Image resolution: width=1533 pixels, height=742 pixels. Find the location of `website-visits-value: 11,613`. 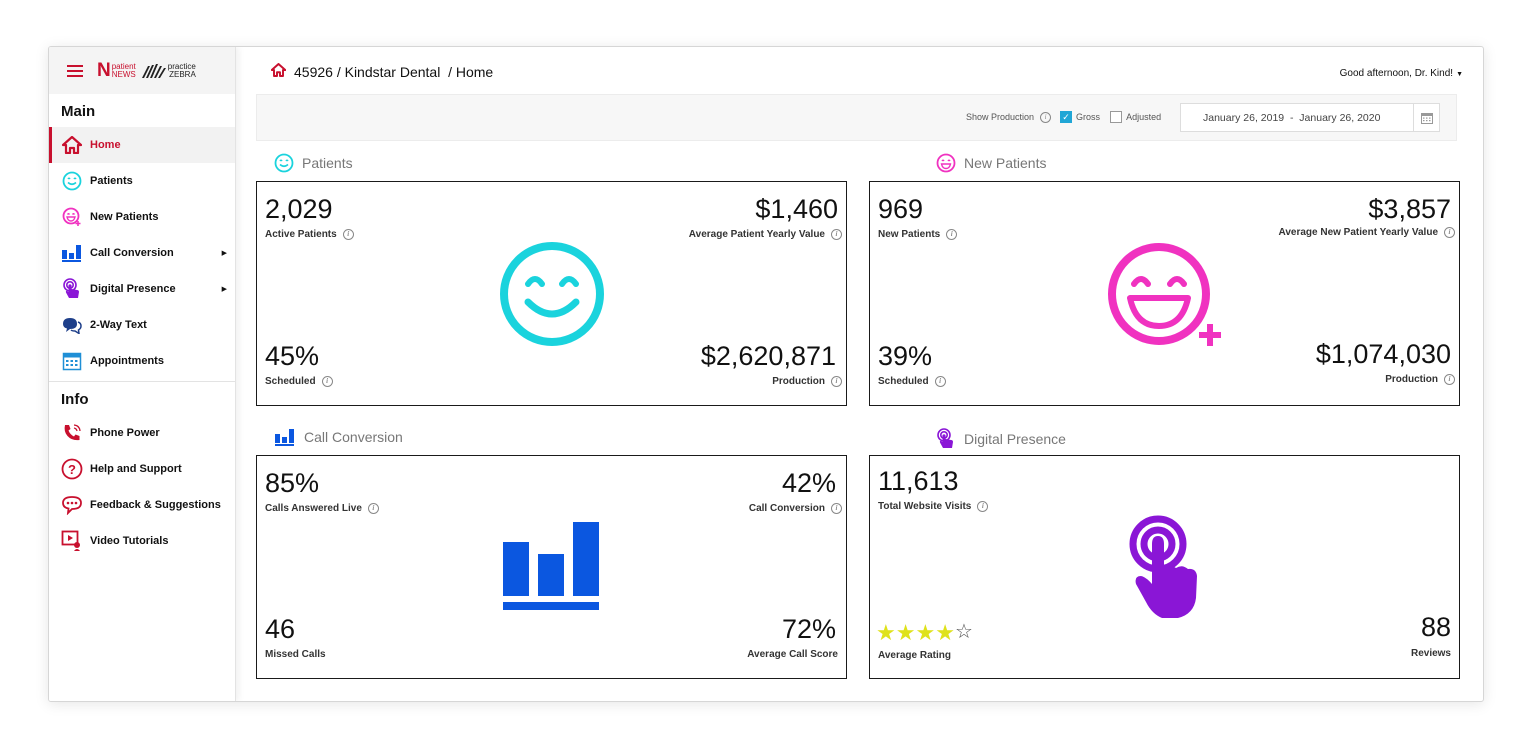

website-visits-value: 11,613 is located at coordinates (918, 481).